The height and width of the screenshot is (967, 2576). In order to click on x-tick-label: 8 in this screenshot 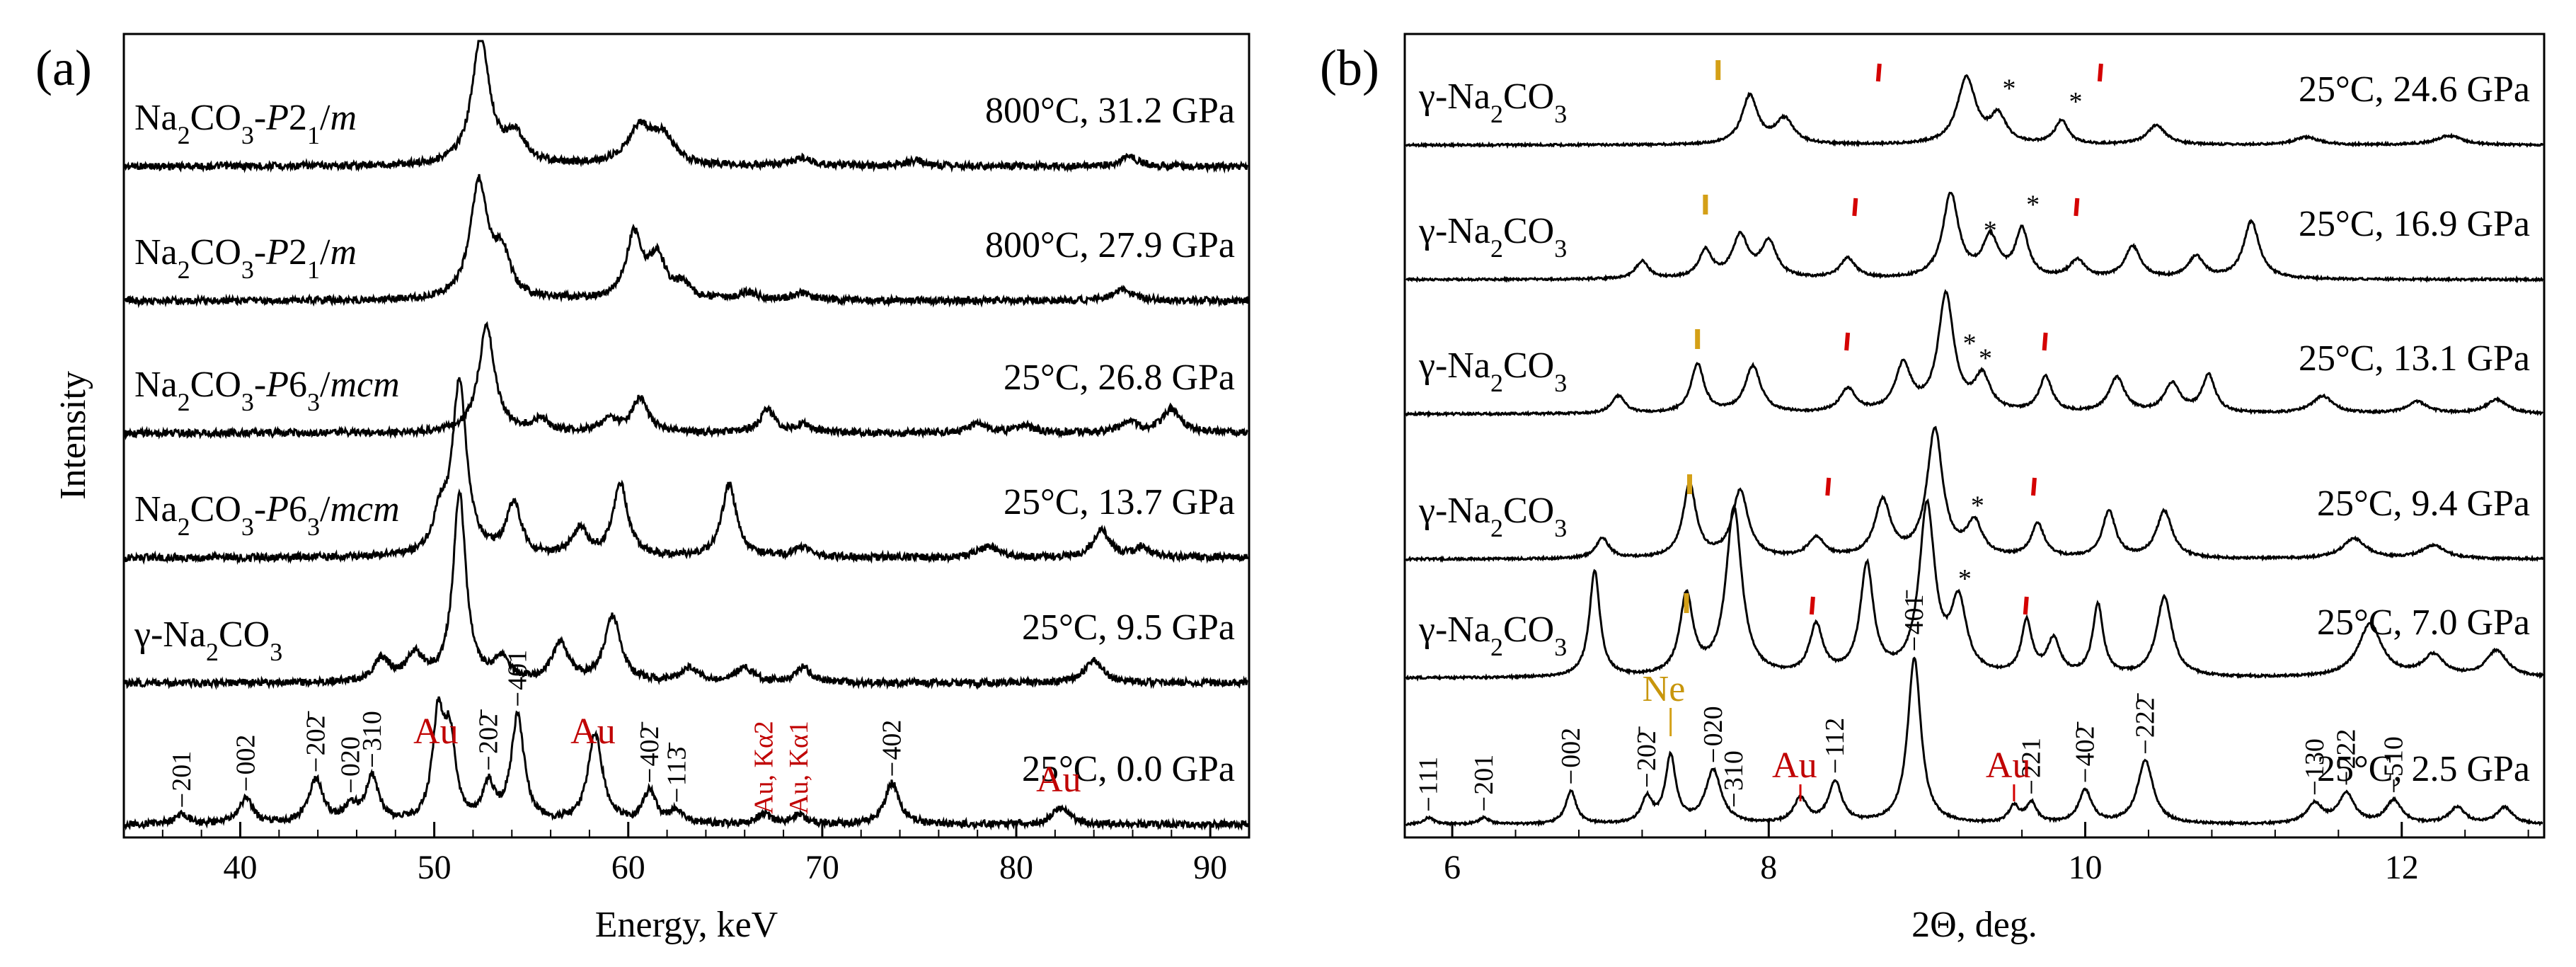, I will do `click(1769, 867)`.